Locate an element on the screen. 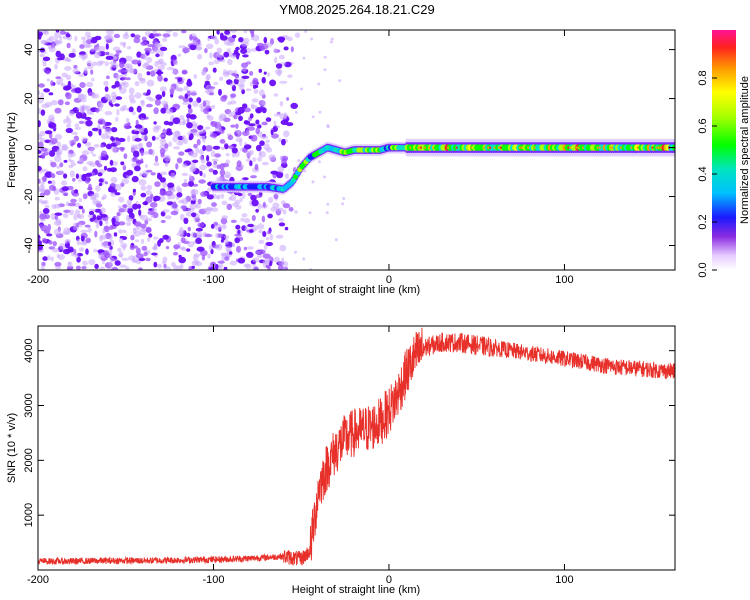 The image size is (750, 600). x-tick-label: -100 is located at coordinates (213, 280).